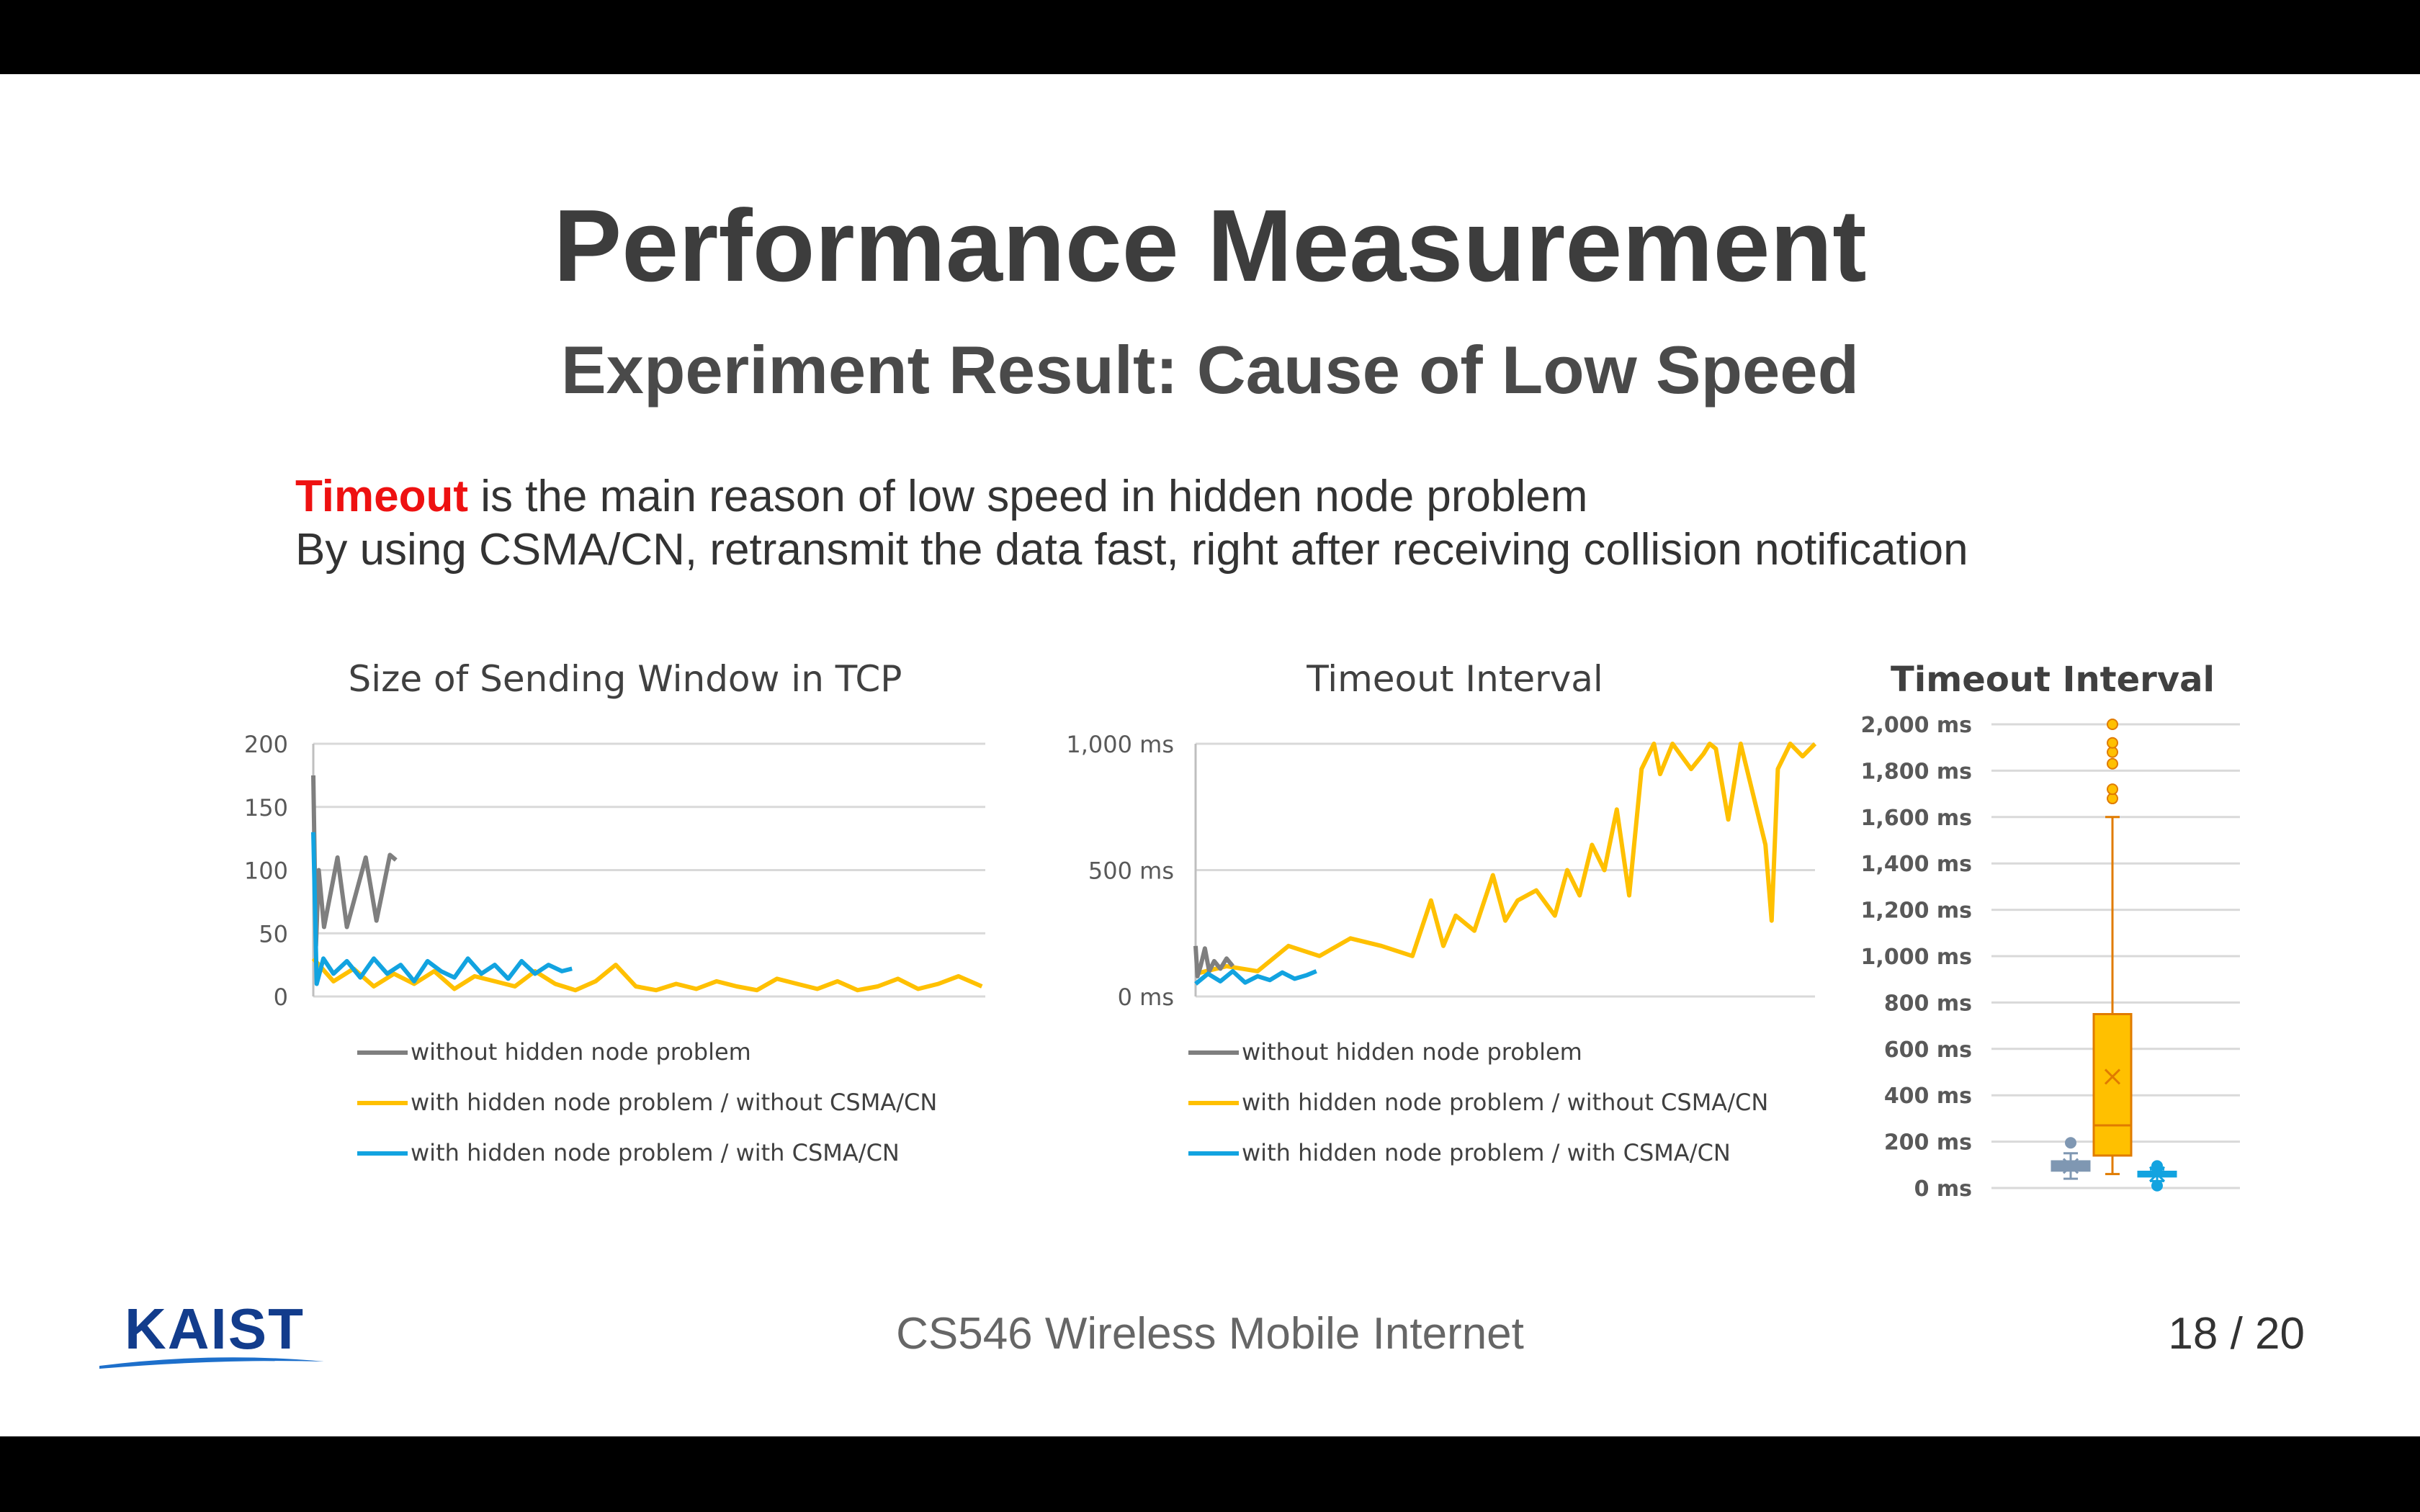 The image size is (2420, 1512). What do you see at coordinates (273, 934) in the screenshot?
I see `y-tick-label: 50` at bounding box center [273, 934].